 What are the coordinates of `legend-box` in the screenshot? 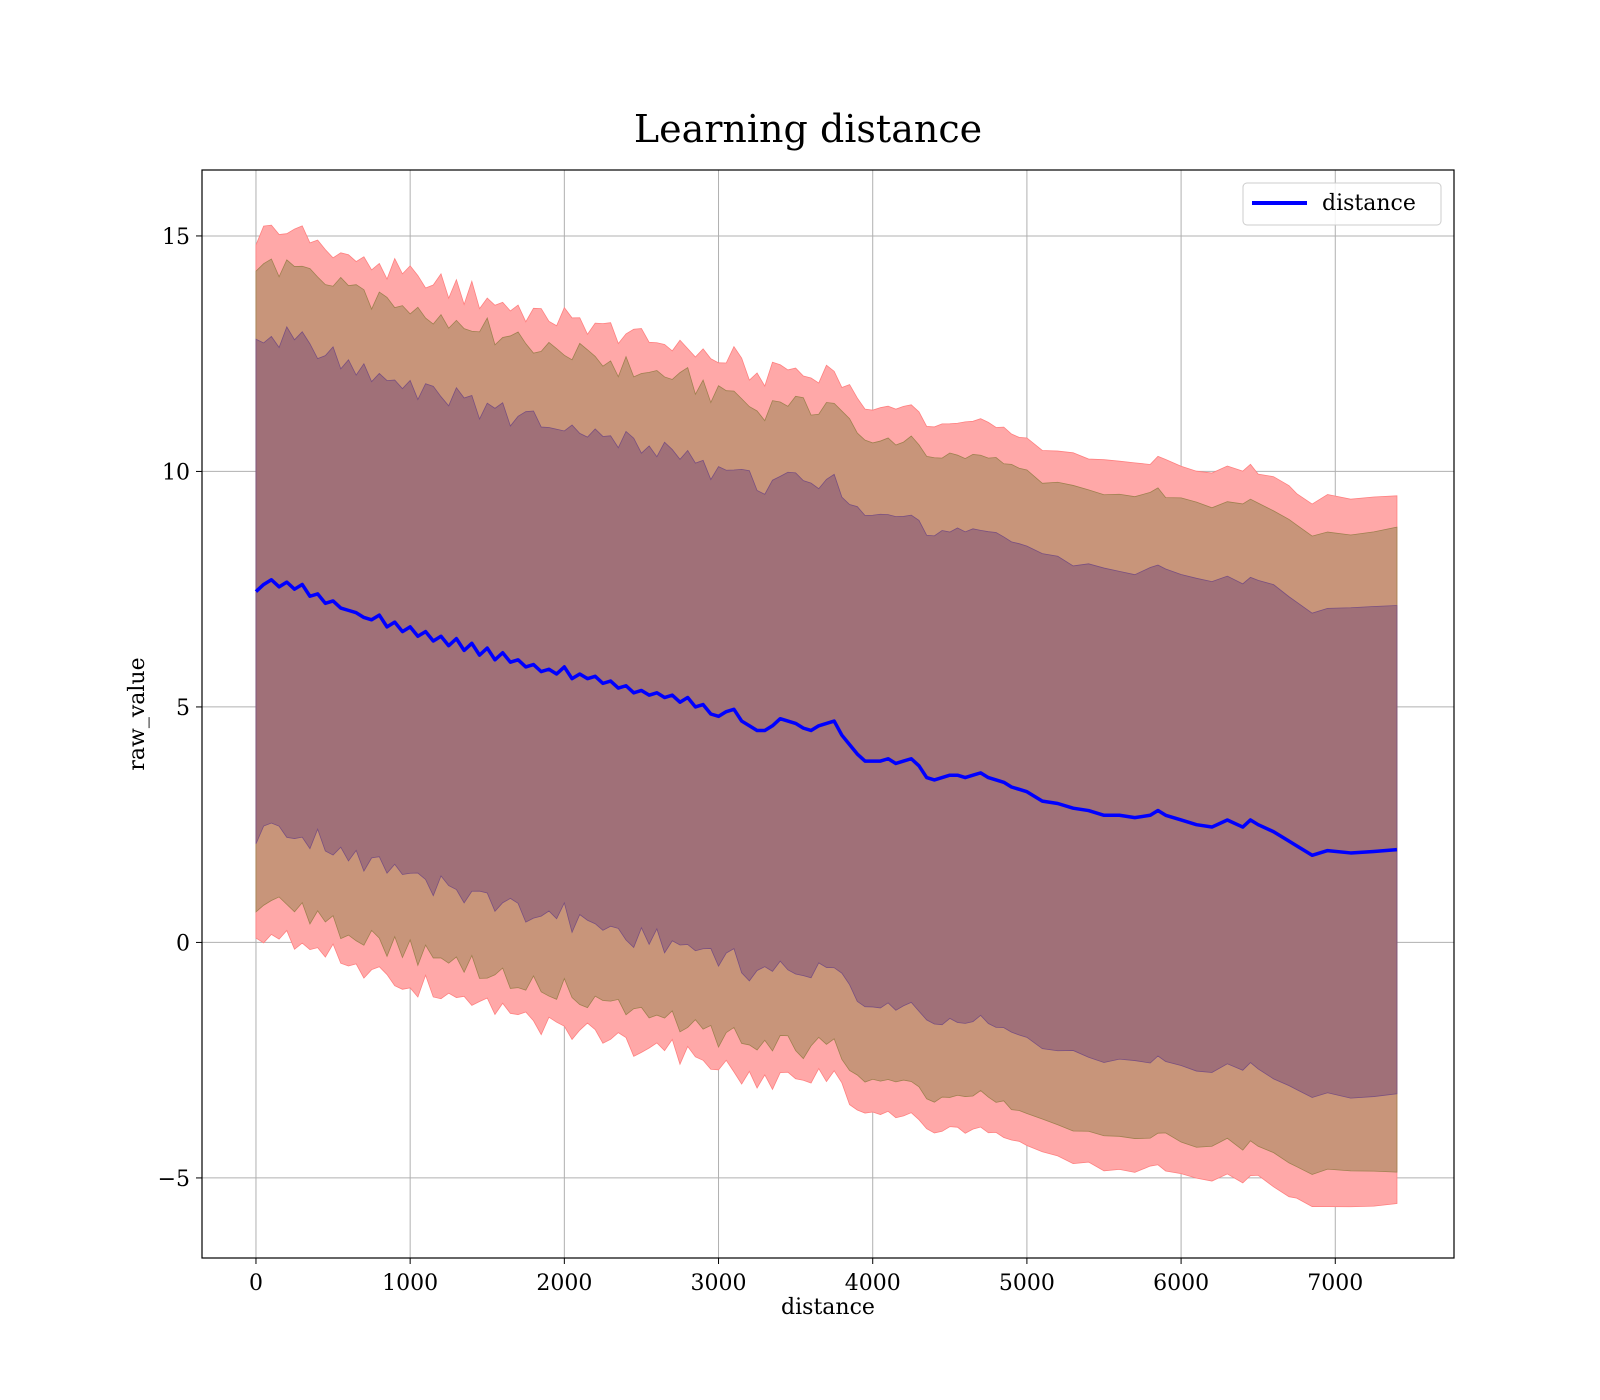 It's located at (1342, 204).